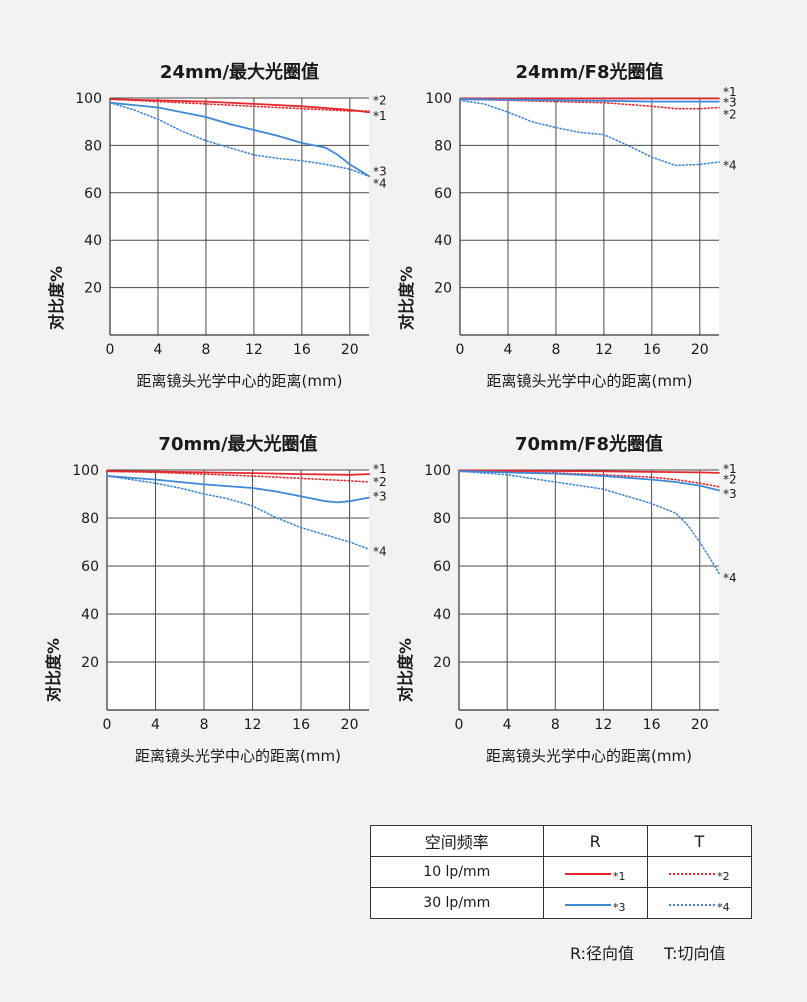 The height and width of the screenshot is (1002, 807). What do you see at coordinates (699, 841) in the screenshot?
I see `legend-header-t: T` at bounding box center [699, 841].